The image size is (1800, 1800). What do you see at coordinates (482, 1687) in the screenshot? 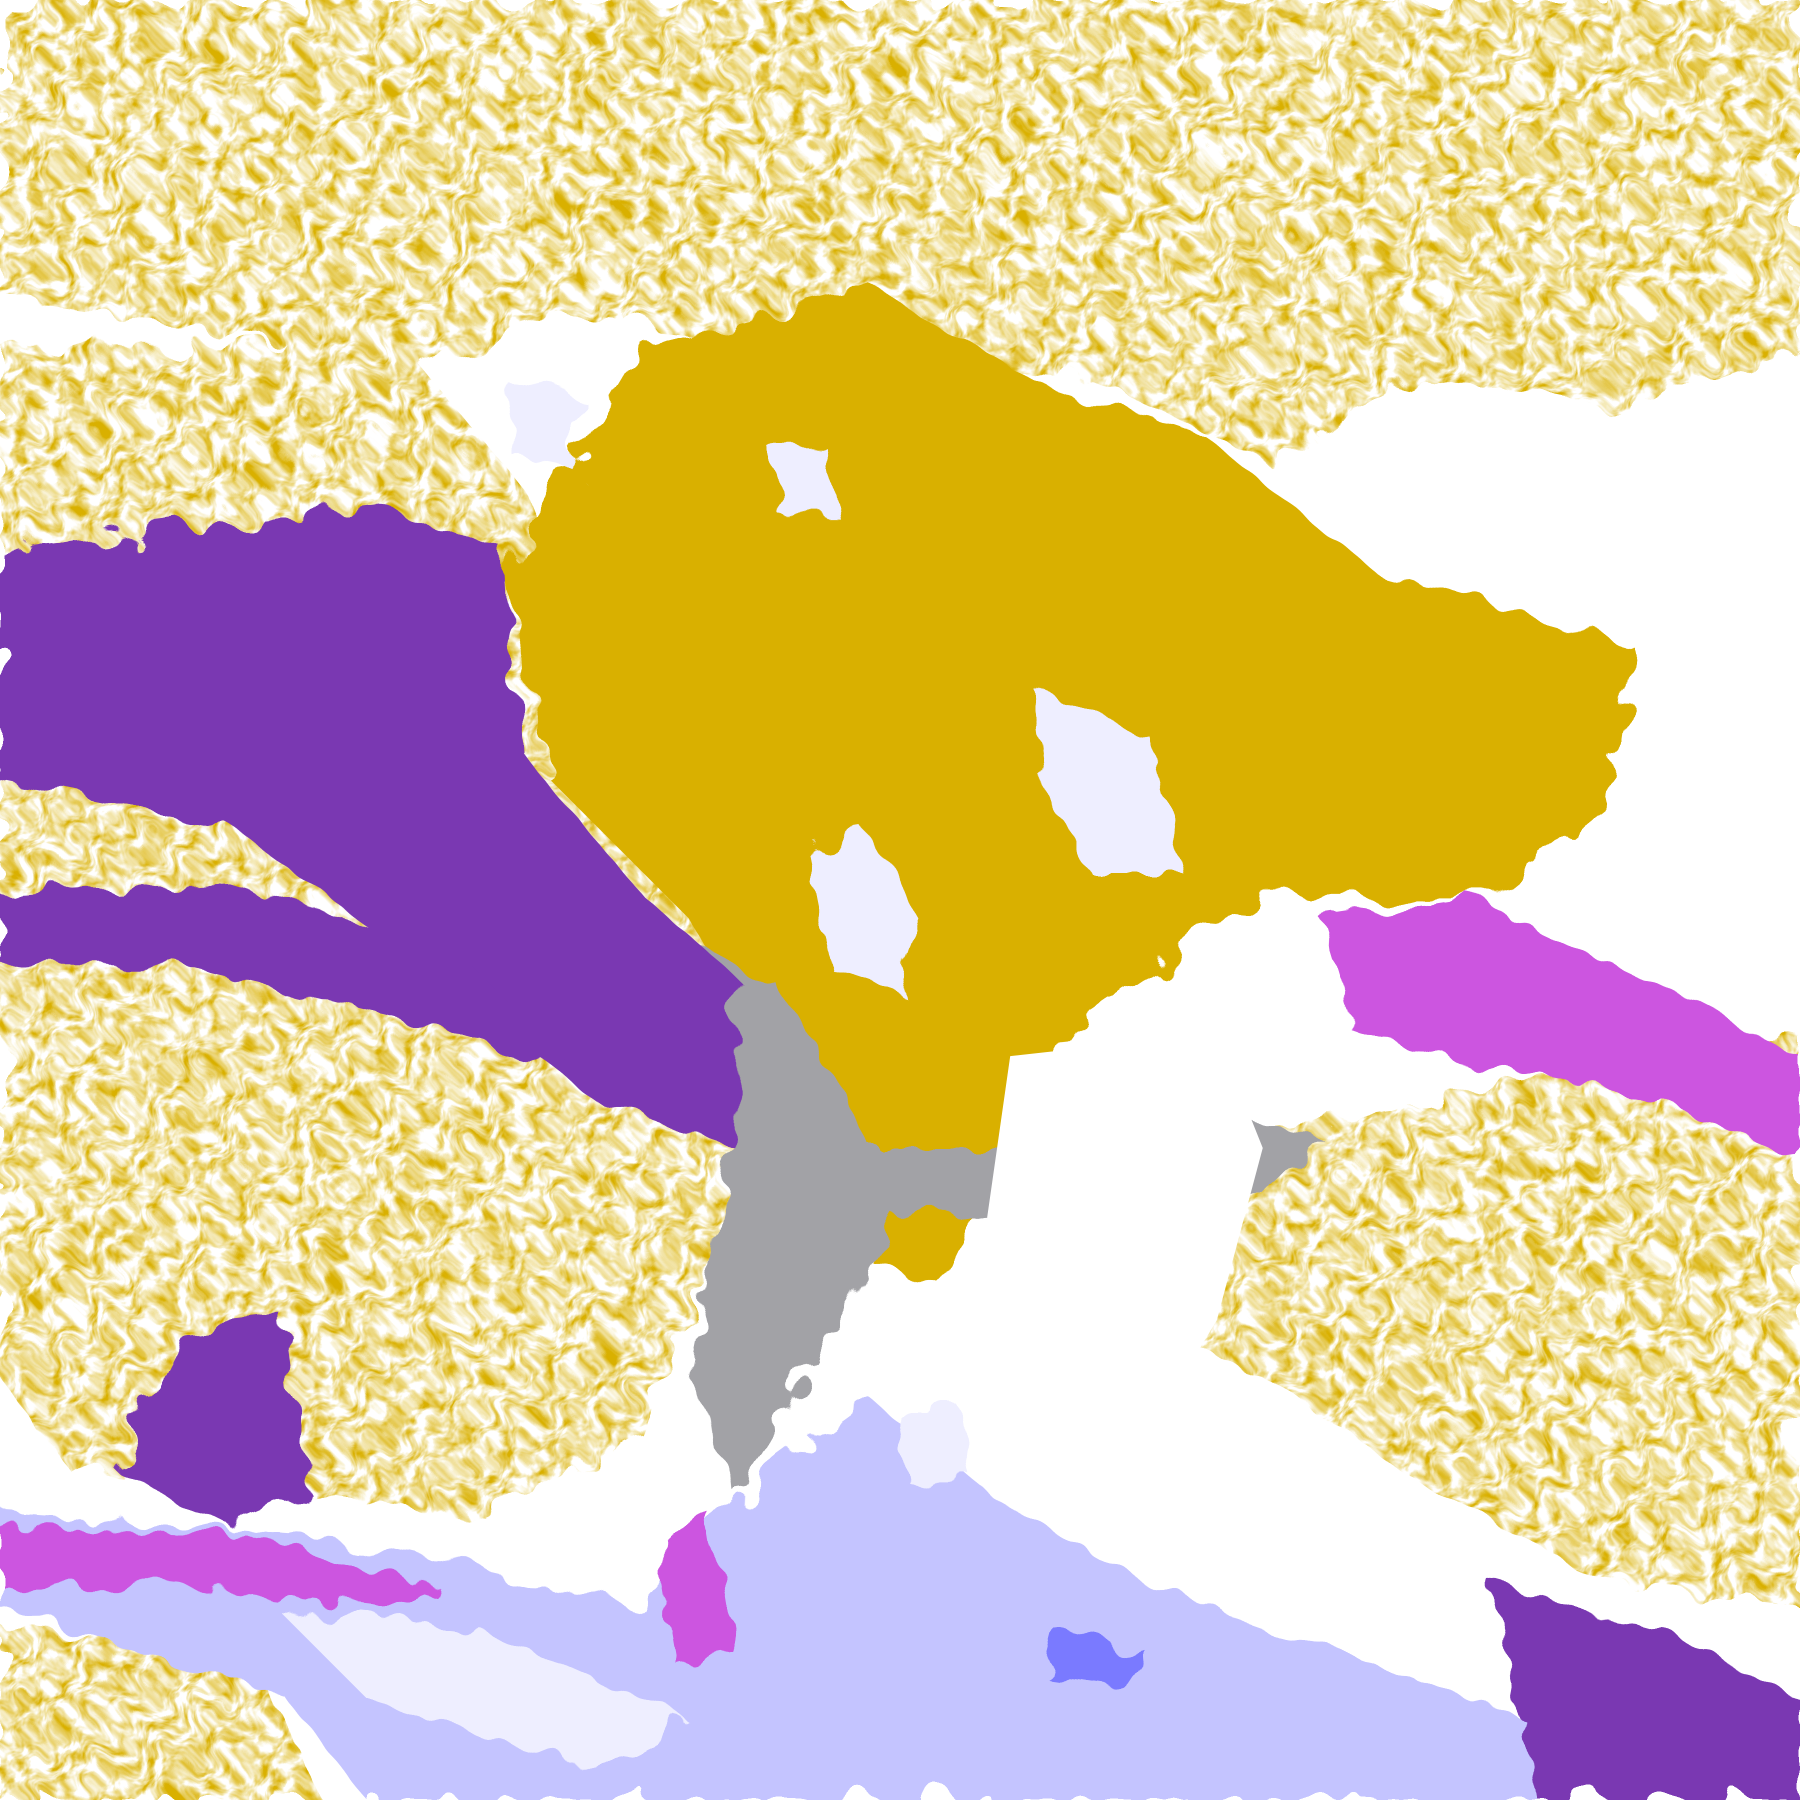
I see `pale-cloud-south` at bounding box center [482, 1687].